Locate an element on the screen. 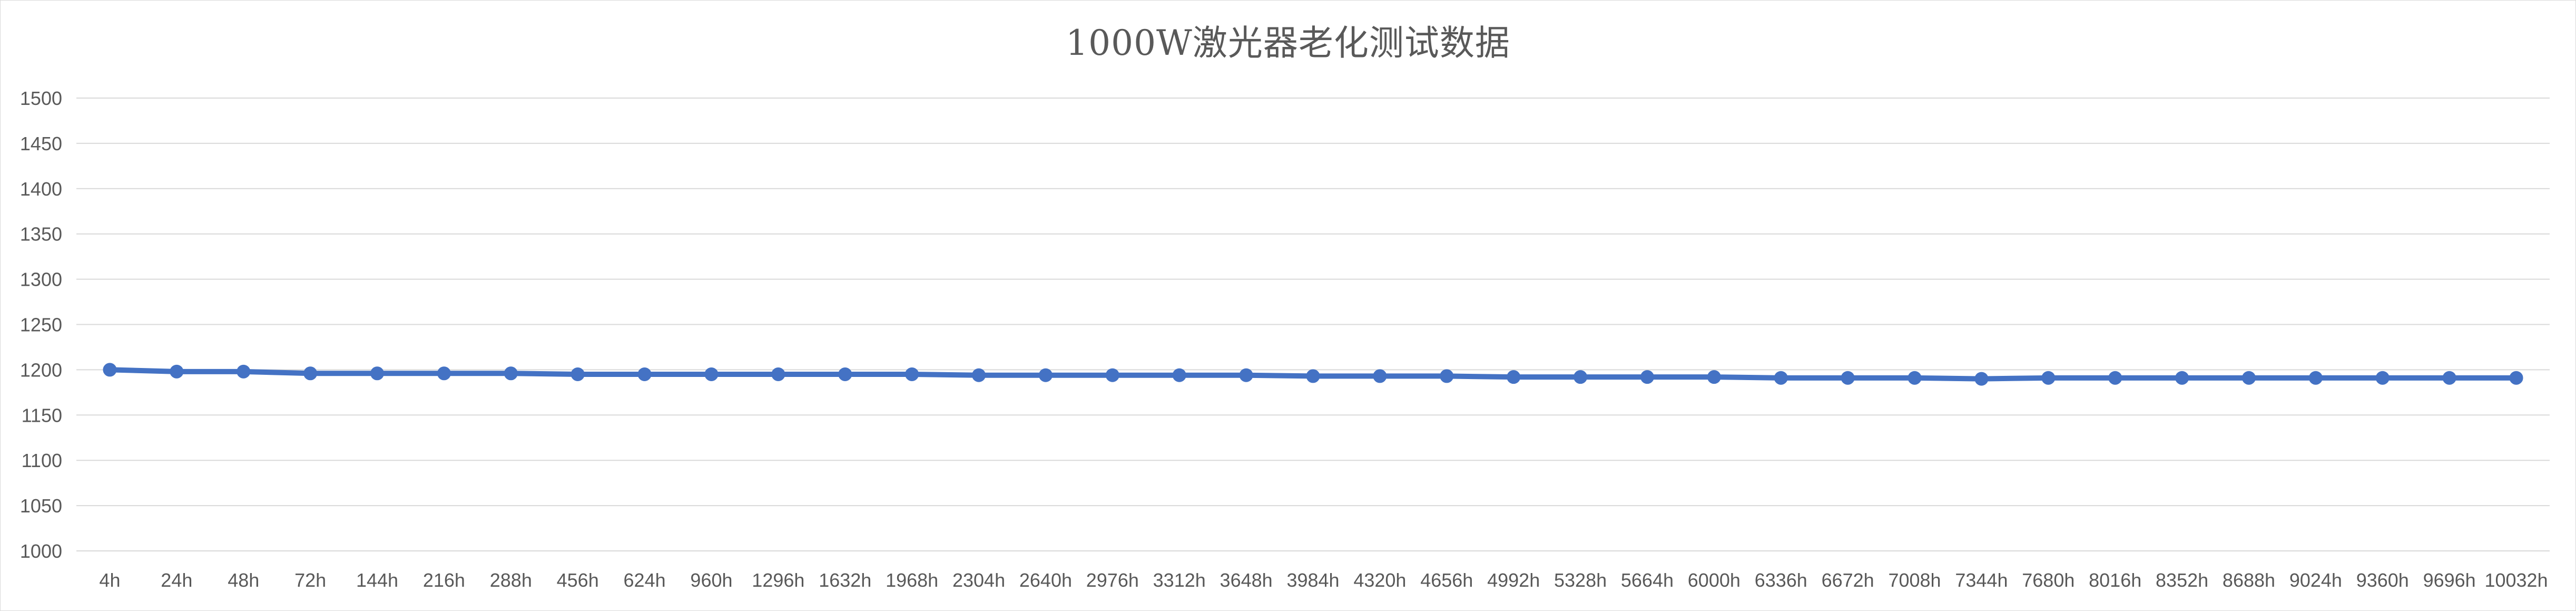 The height and width of the screenshot is (611, 2576). x-tick-label: 3648h is located at coordinates (1246, 580).